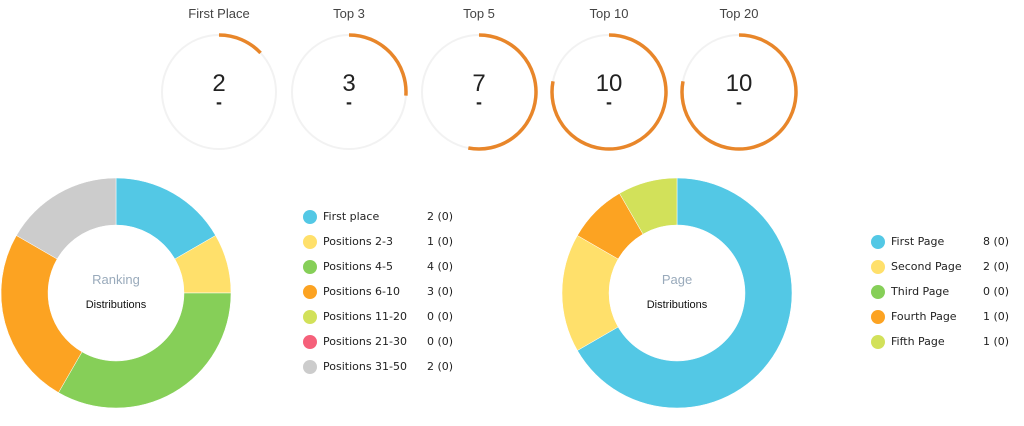 Image resolution: width=1024 pixels, height=426 pixels. I want to click on legend-label: Fifth Page, so click(918, 341).